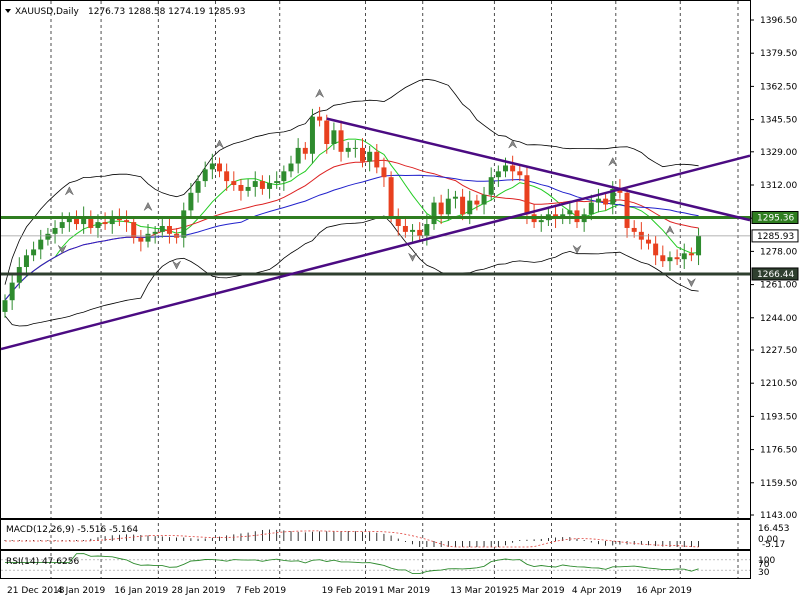 The image size is (800, 600). What do you see at coordinates (775, 274) in the screenshot?
I see `support-price-tag: 1266.44` at bounding box center [775, 274].